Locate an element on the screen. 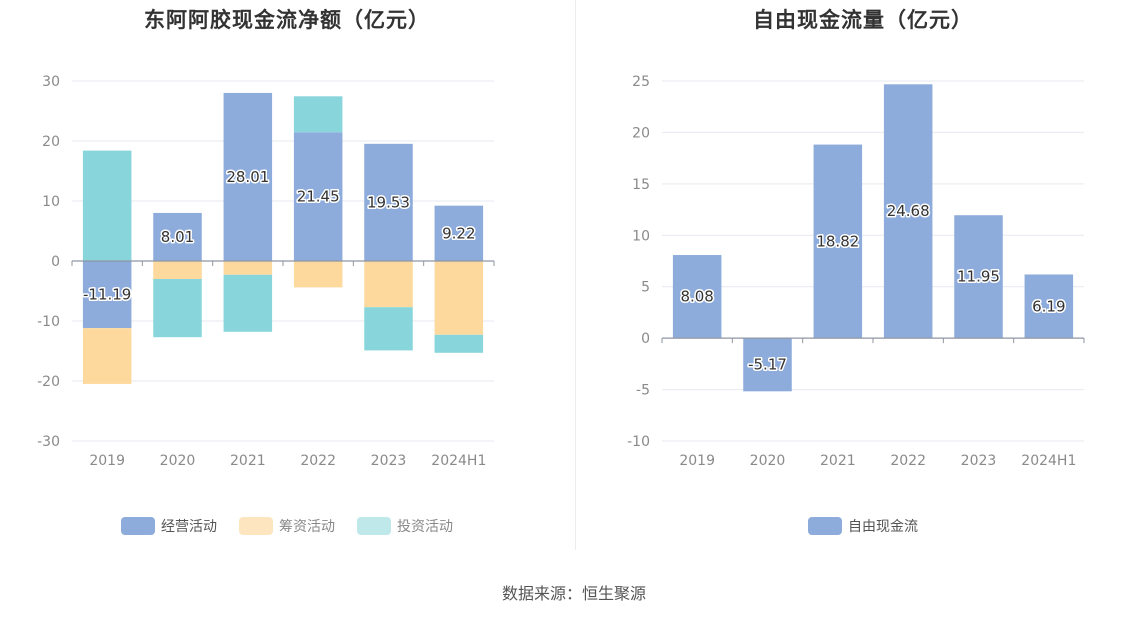  data-label: 19.53 is located at coordinates (388, 202).